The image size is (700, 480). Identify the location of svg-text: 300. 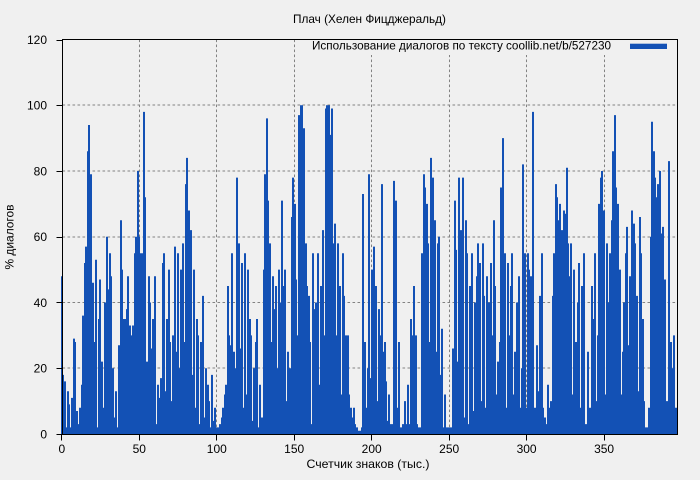
(527, 449).